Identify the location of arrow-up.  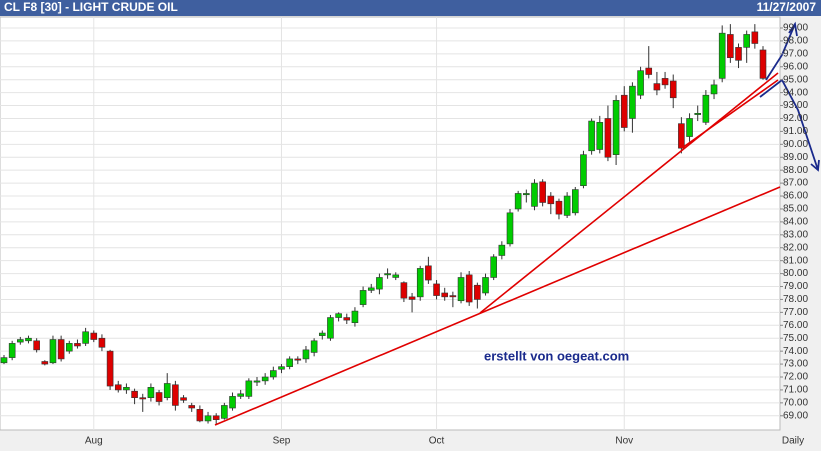
(780, 52).